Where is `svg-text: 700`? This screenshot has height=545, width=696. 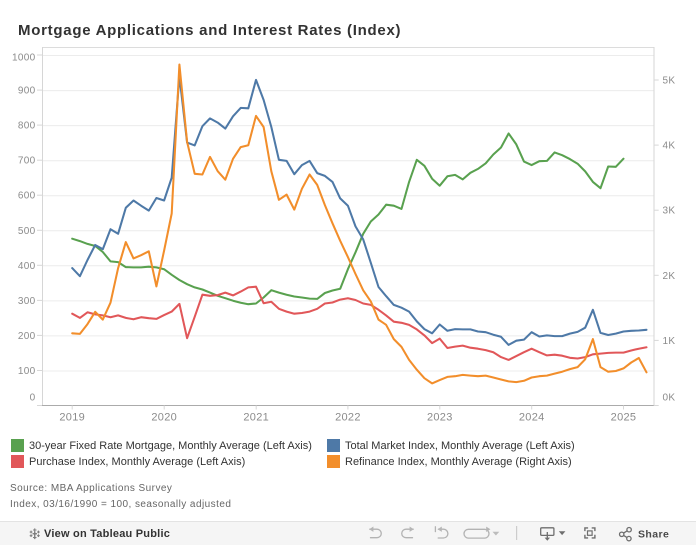 svg-text: 700 is located at coordinates (27, 161).